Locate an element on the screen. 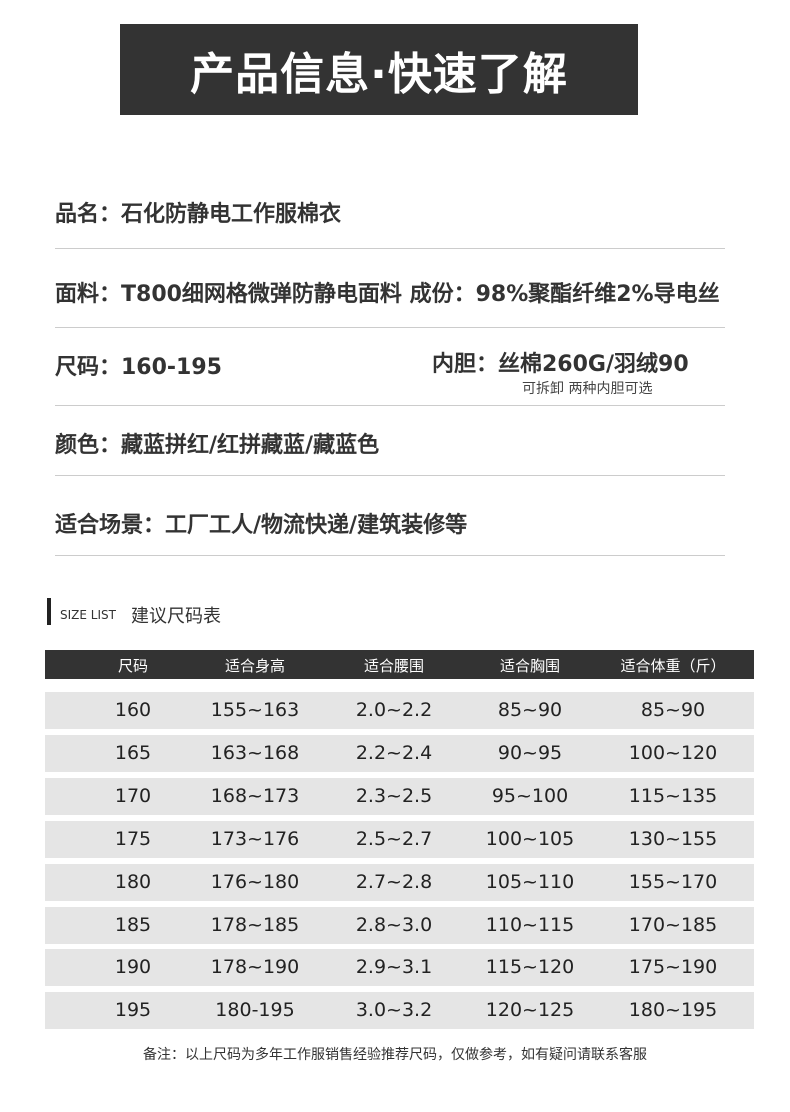  footnote: 备注：以上尺码为多年工作服销售经验推荐尺码，仅做参考，如有疑问请联系客服 is located at coordinates (395, 1055).